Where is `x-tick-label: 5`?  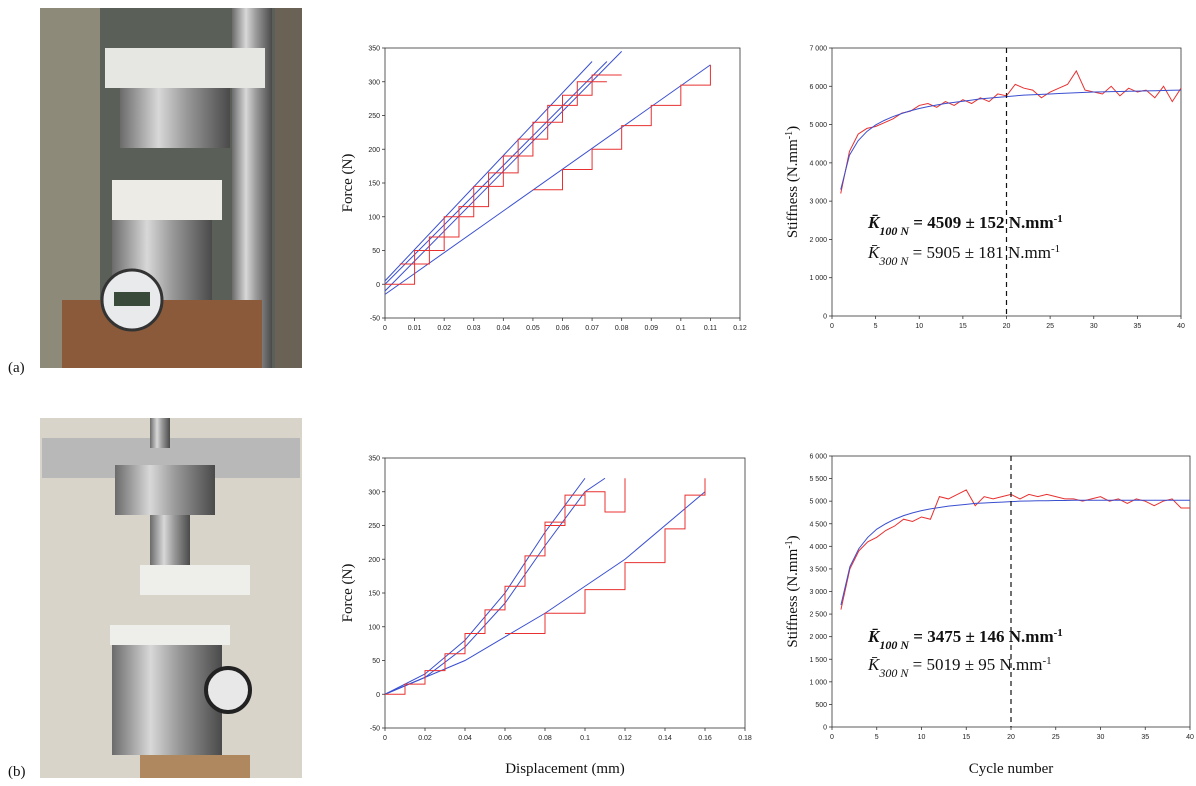
x-tick-label: 5 is located at coordinates (877, 737).